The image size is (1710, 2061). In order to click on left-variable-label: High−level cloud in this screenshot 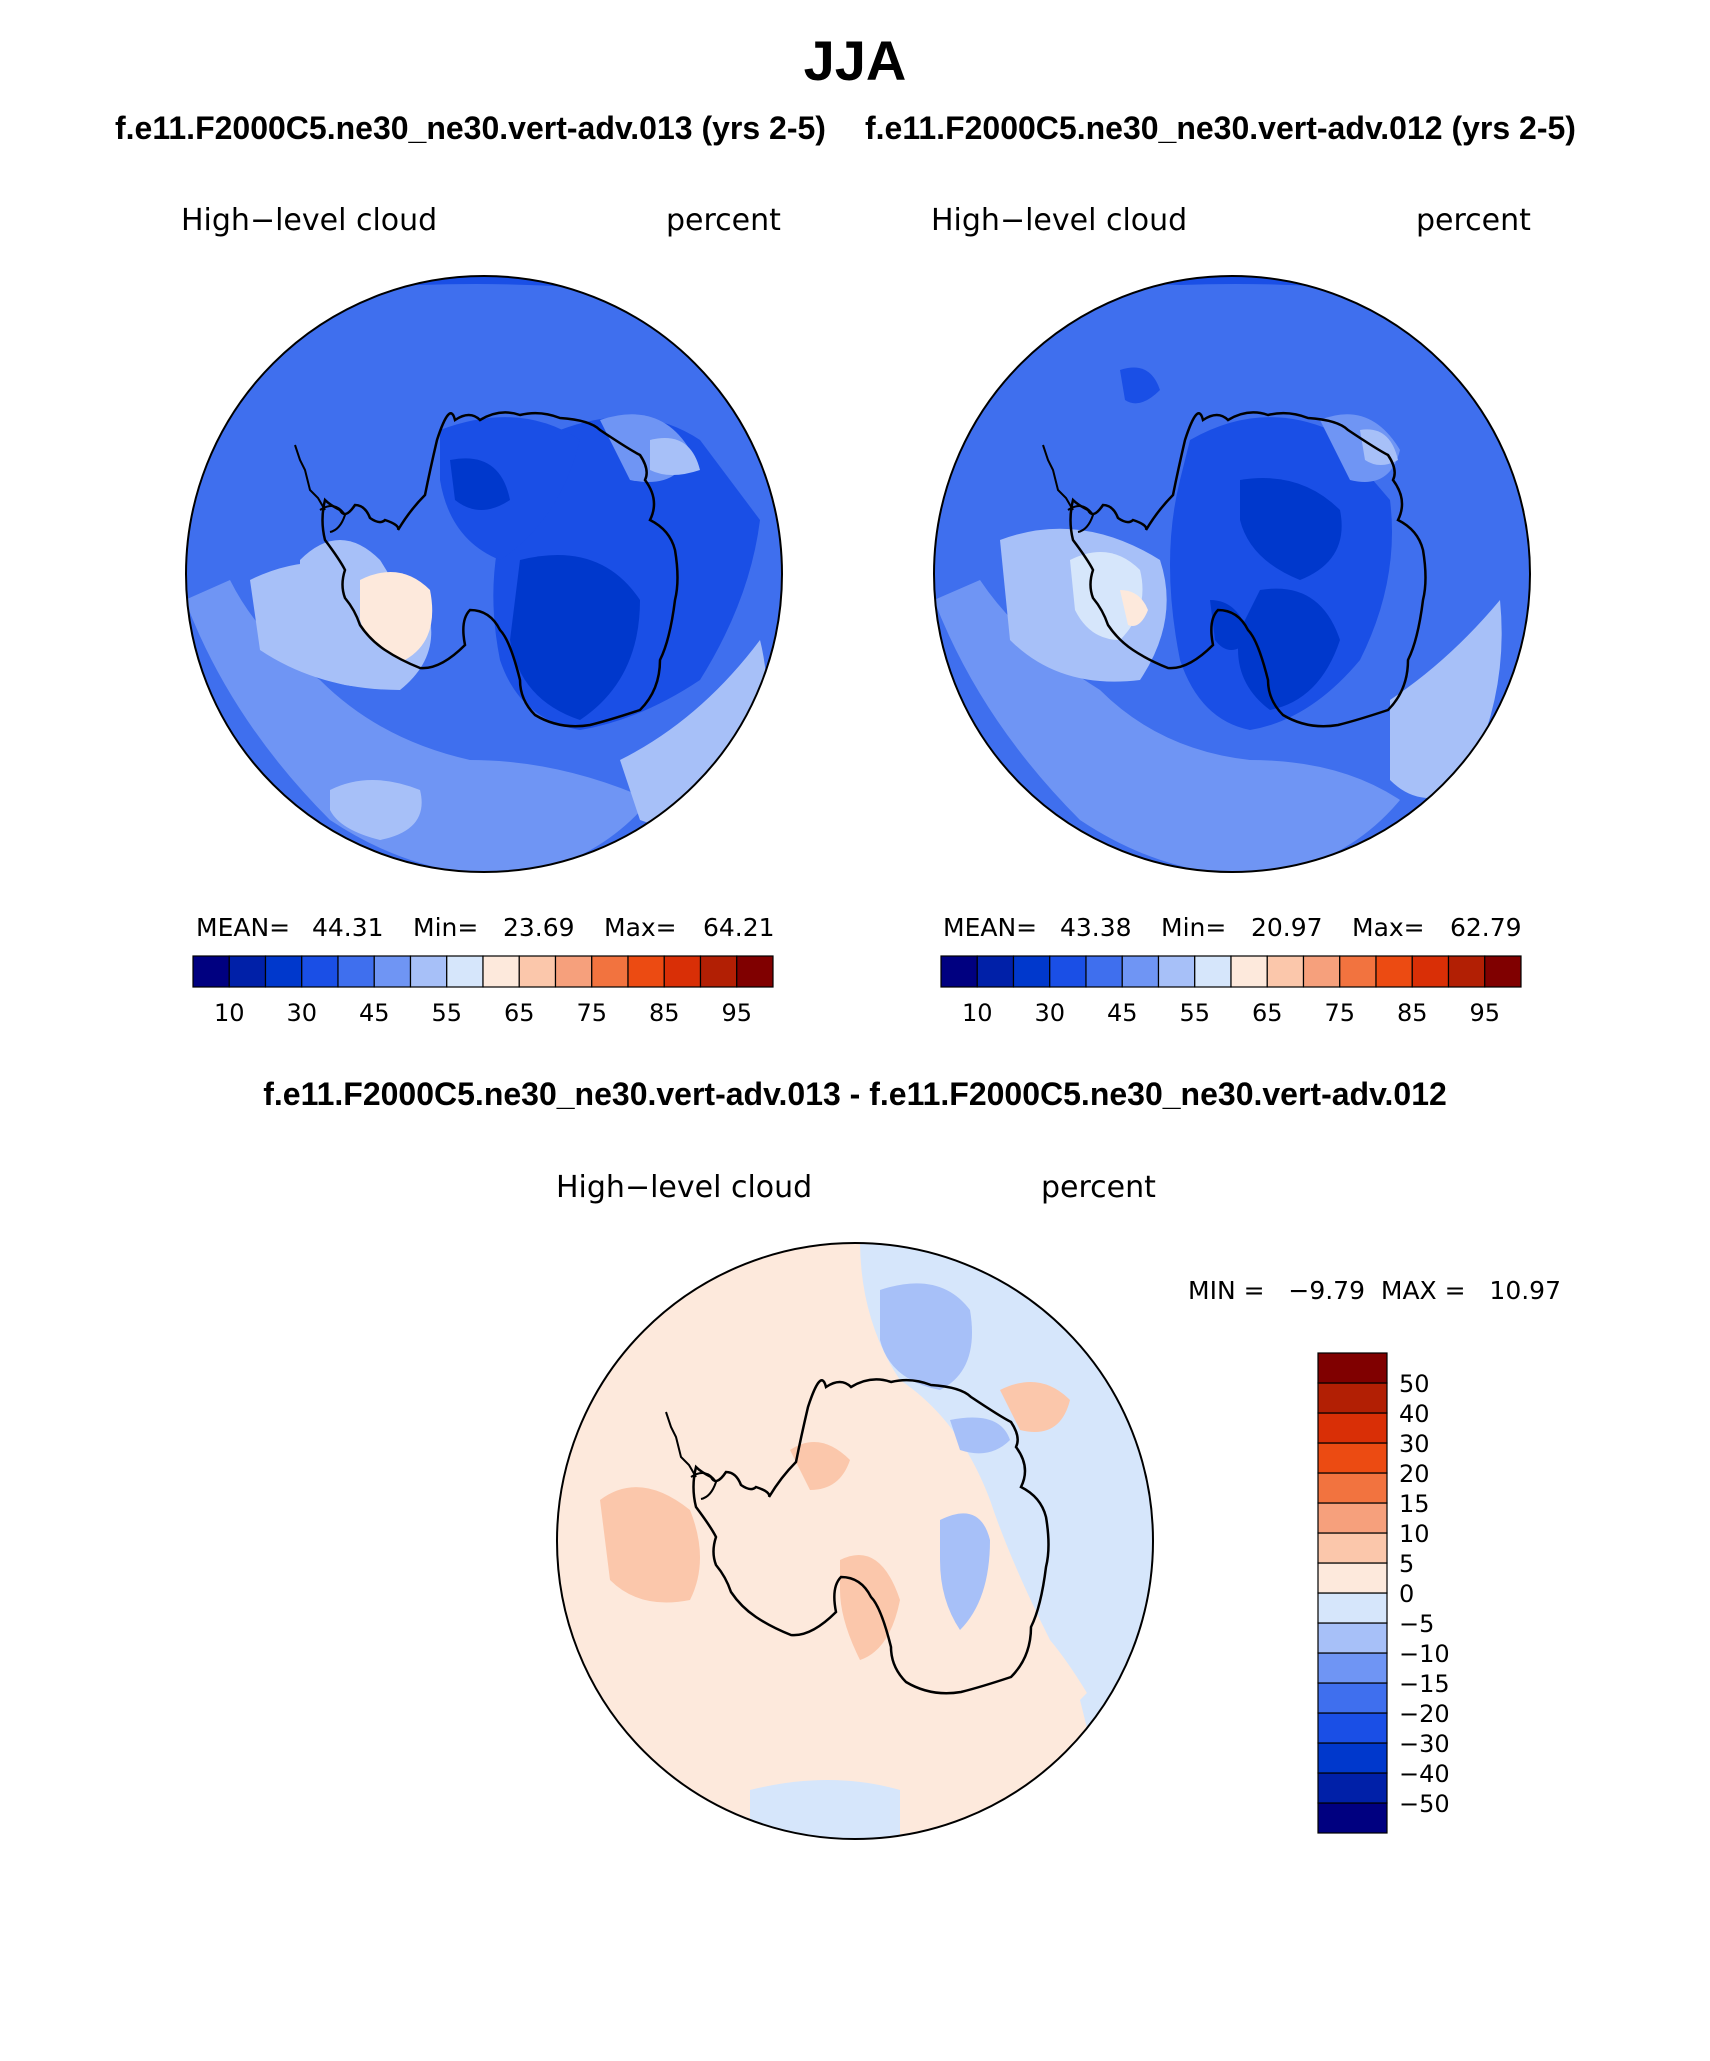, I will do `click(309, 220)`.